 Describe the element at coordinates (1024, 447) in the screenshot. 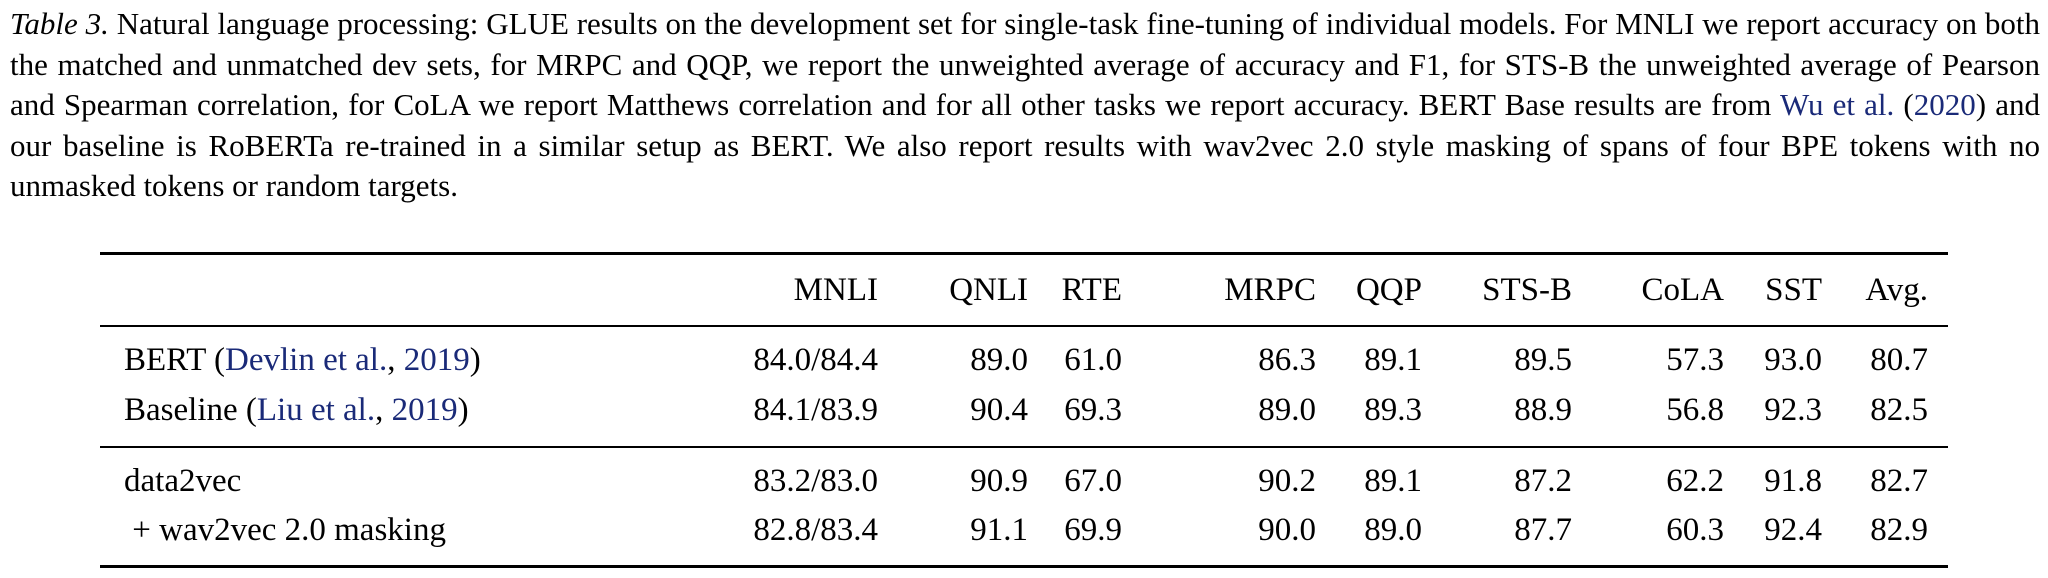

I see `table-section-rule` at that location.